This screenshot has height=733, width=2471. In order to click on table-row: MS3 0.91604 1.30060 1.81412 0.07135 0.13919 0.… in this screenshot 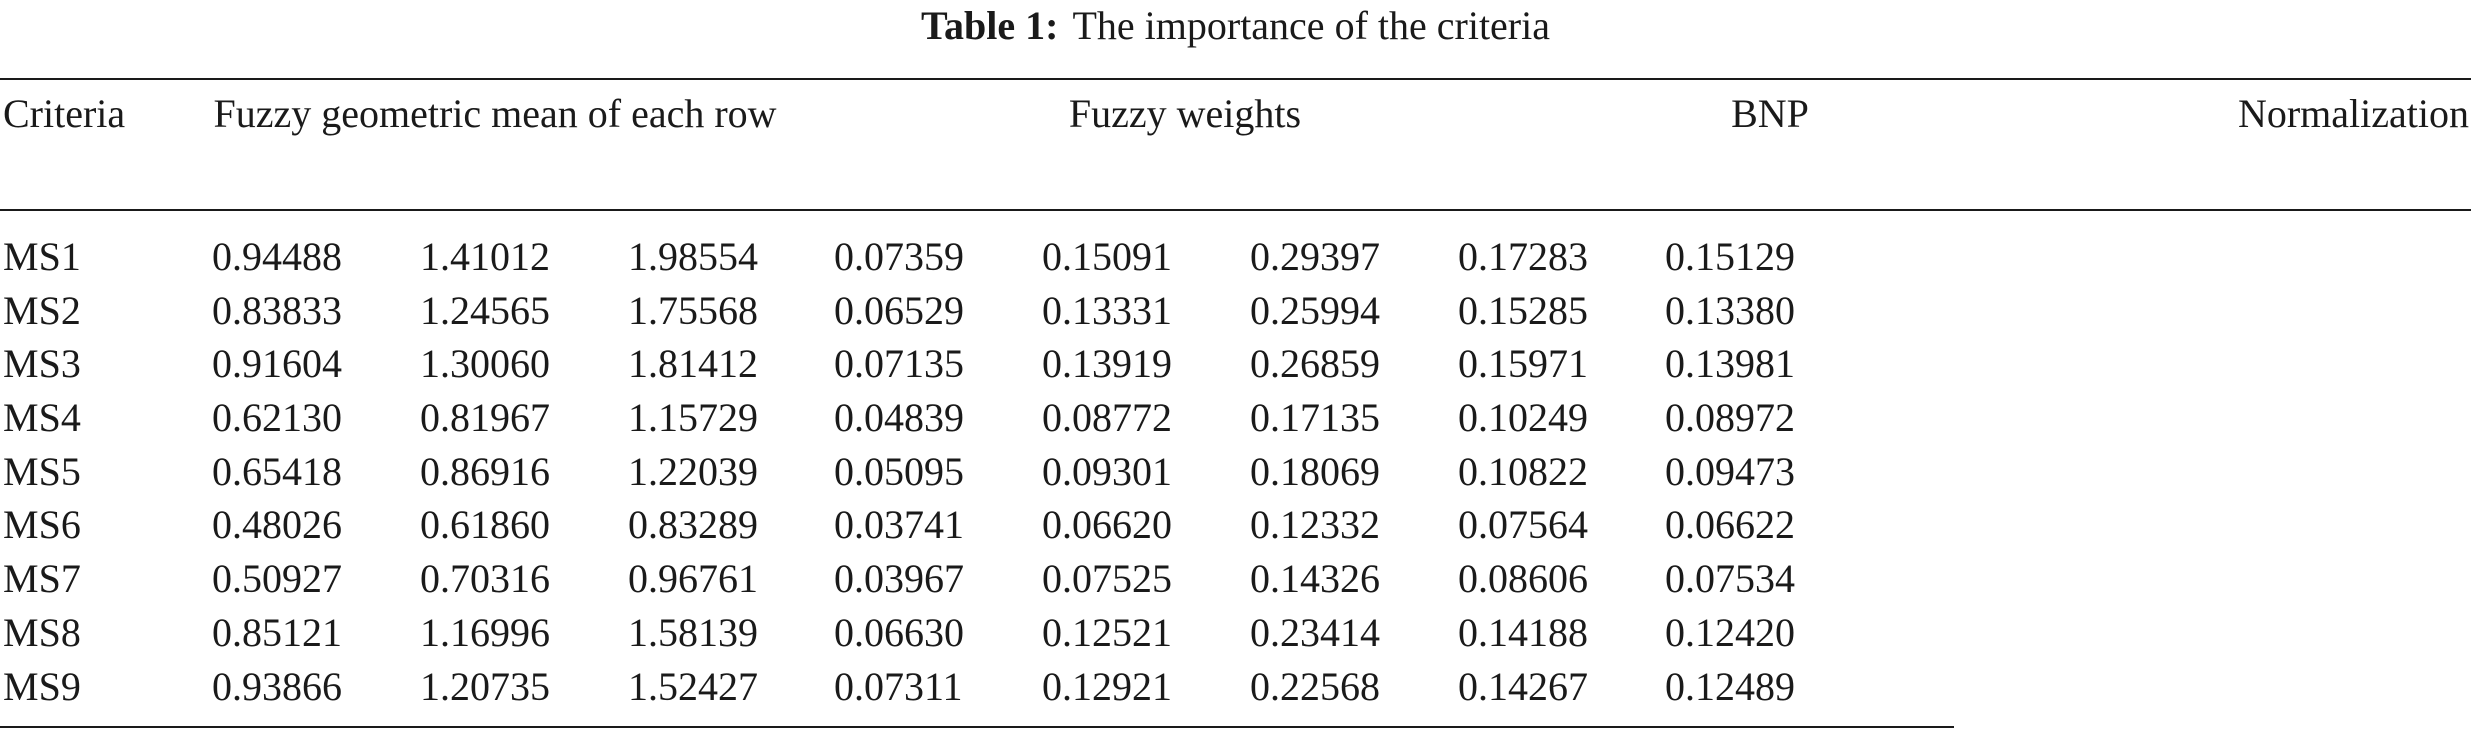, I will do `click(1235, 364)`.